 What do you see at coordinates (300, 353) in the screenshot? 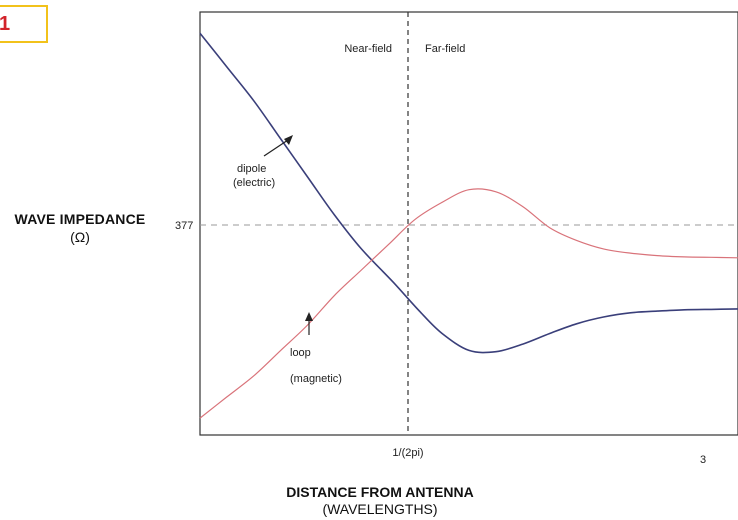
I see `loop-label: loop` at bounding box center [300, 353].